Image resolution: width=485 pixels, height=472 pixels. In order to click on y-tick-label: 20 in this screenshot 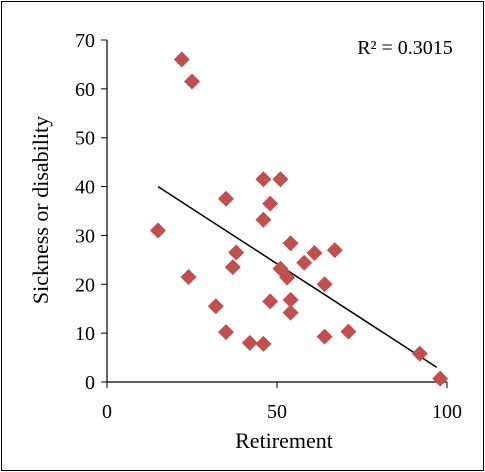, I will do `click(85, 285)`.